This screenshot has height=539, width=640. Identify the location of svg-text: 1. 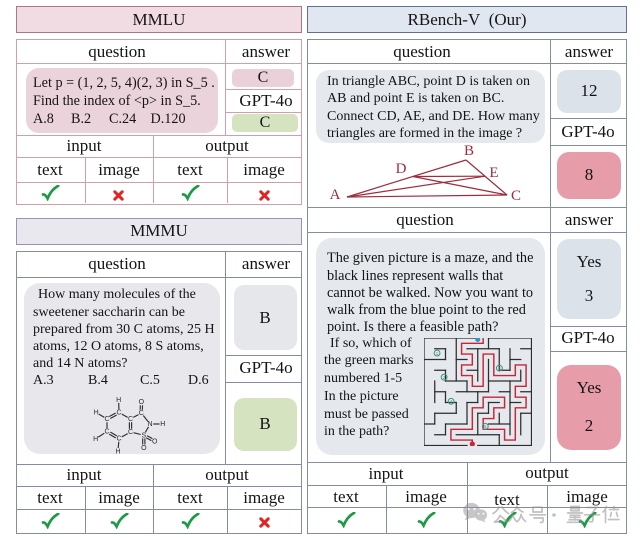
(437, 353).